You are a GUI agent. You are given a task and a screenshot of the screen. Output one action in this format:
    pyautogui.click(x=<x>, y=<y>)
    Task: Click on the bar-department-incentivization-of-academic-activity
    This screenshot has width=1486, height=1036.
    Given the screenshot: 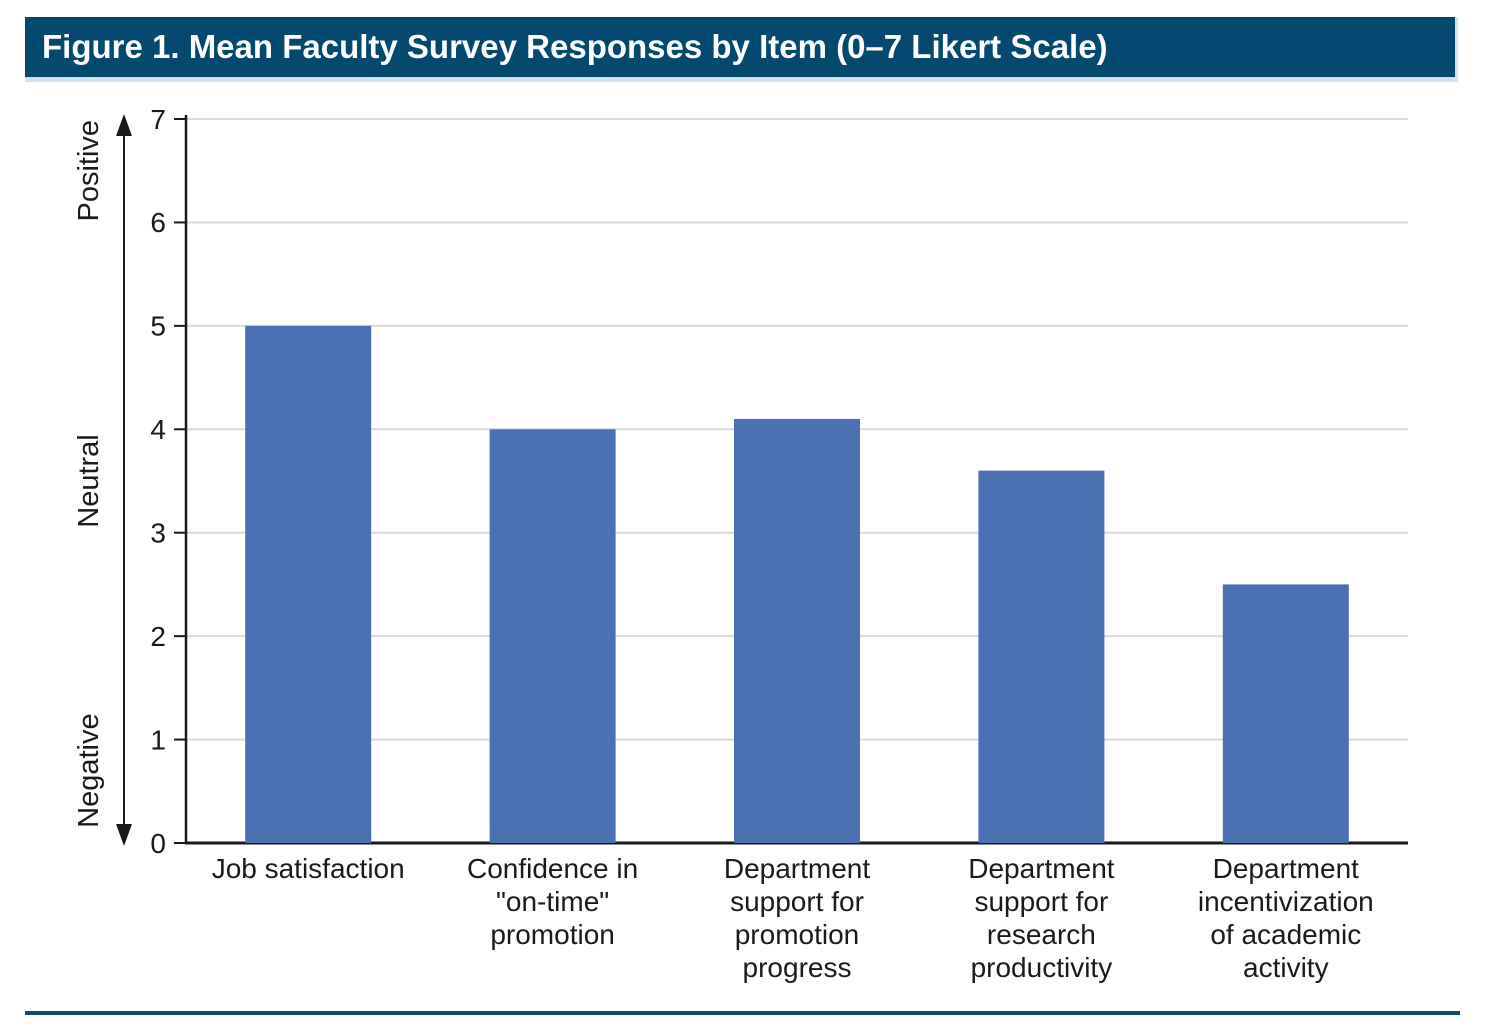 What is the action you would take?
    pyautogui.click(x=1285, y=713)
    